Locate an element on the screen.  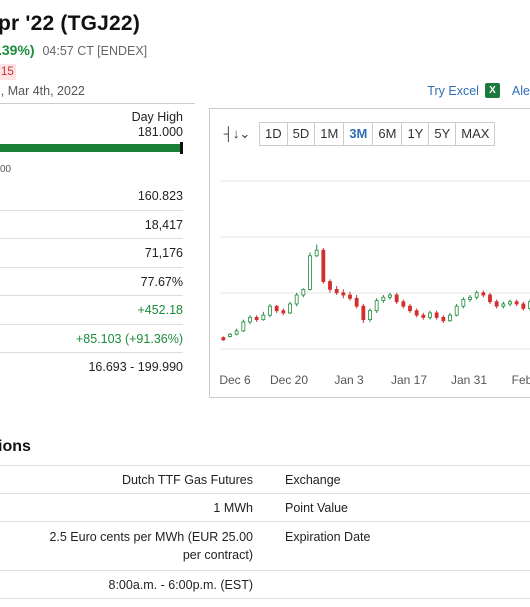
tab-1m: 1M is located at coordinates (329, 134).